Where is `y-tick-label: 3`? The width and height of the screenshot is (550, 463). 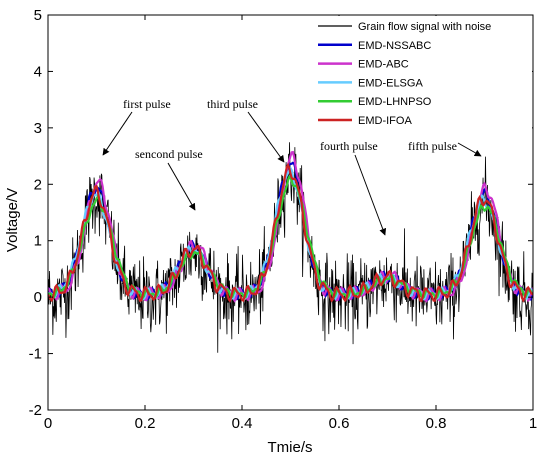 y-tick-label: 3 is located at coordinates (38, 128).